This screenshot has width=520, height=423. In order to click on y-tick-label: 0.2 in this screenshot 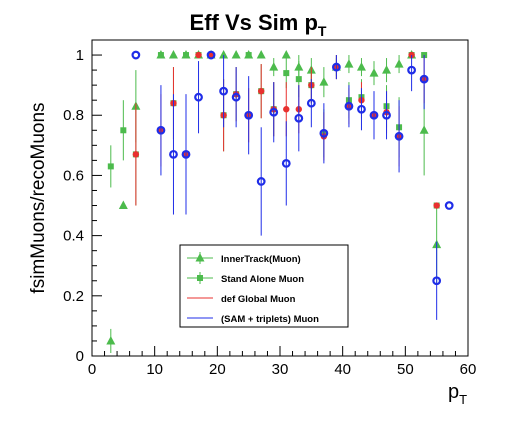, I will do `click(73, 296)`.